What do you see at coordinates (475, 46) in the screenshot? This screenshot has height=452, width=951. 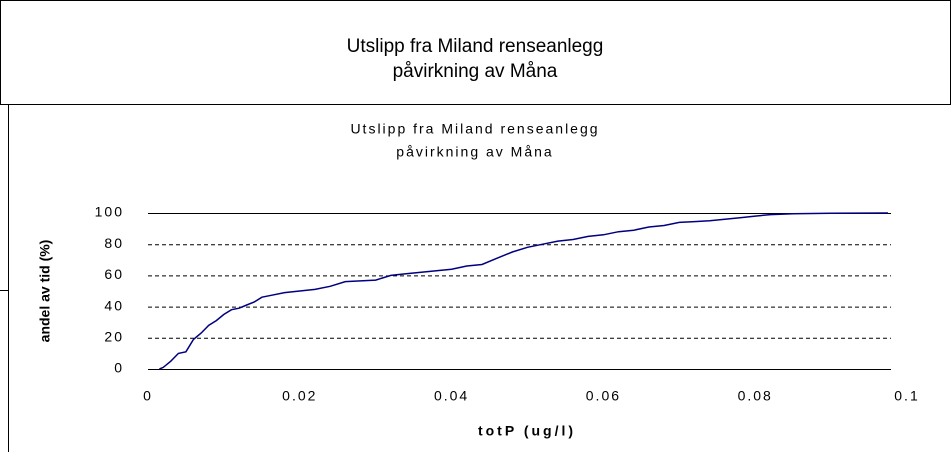 I see `header-title: Utslipp fra Miland renseanlegg` at bounding box center [475, 46].